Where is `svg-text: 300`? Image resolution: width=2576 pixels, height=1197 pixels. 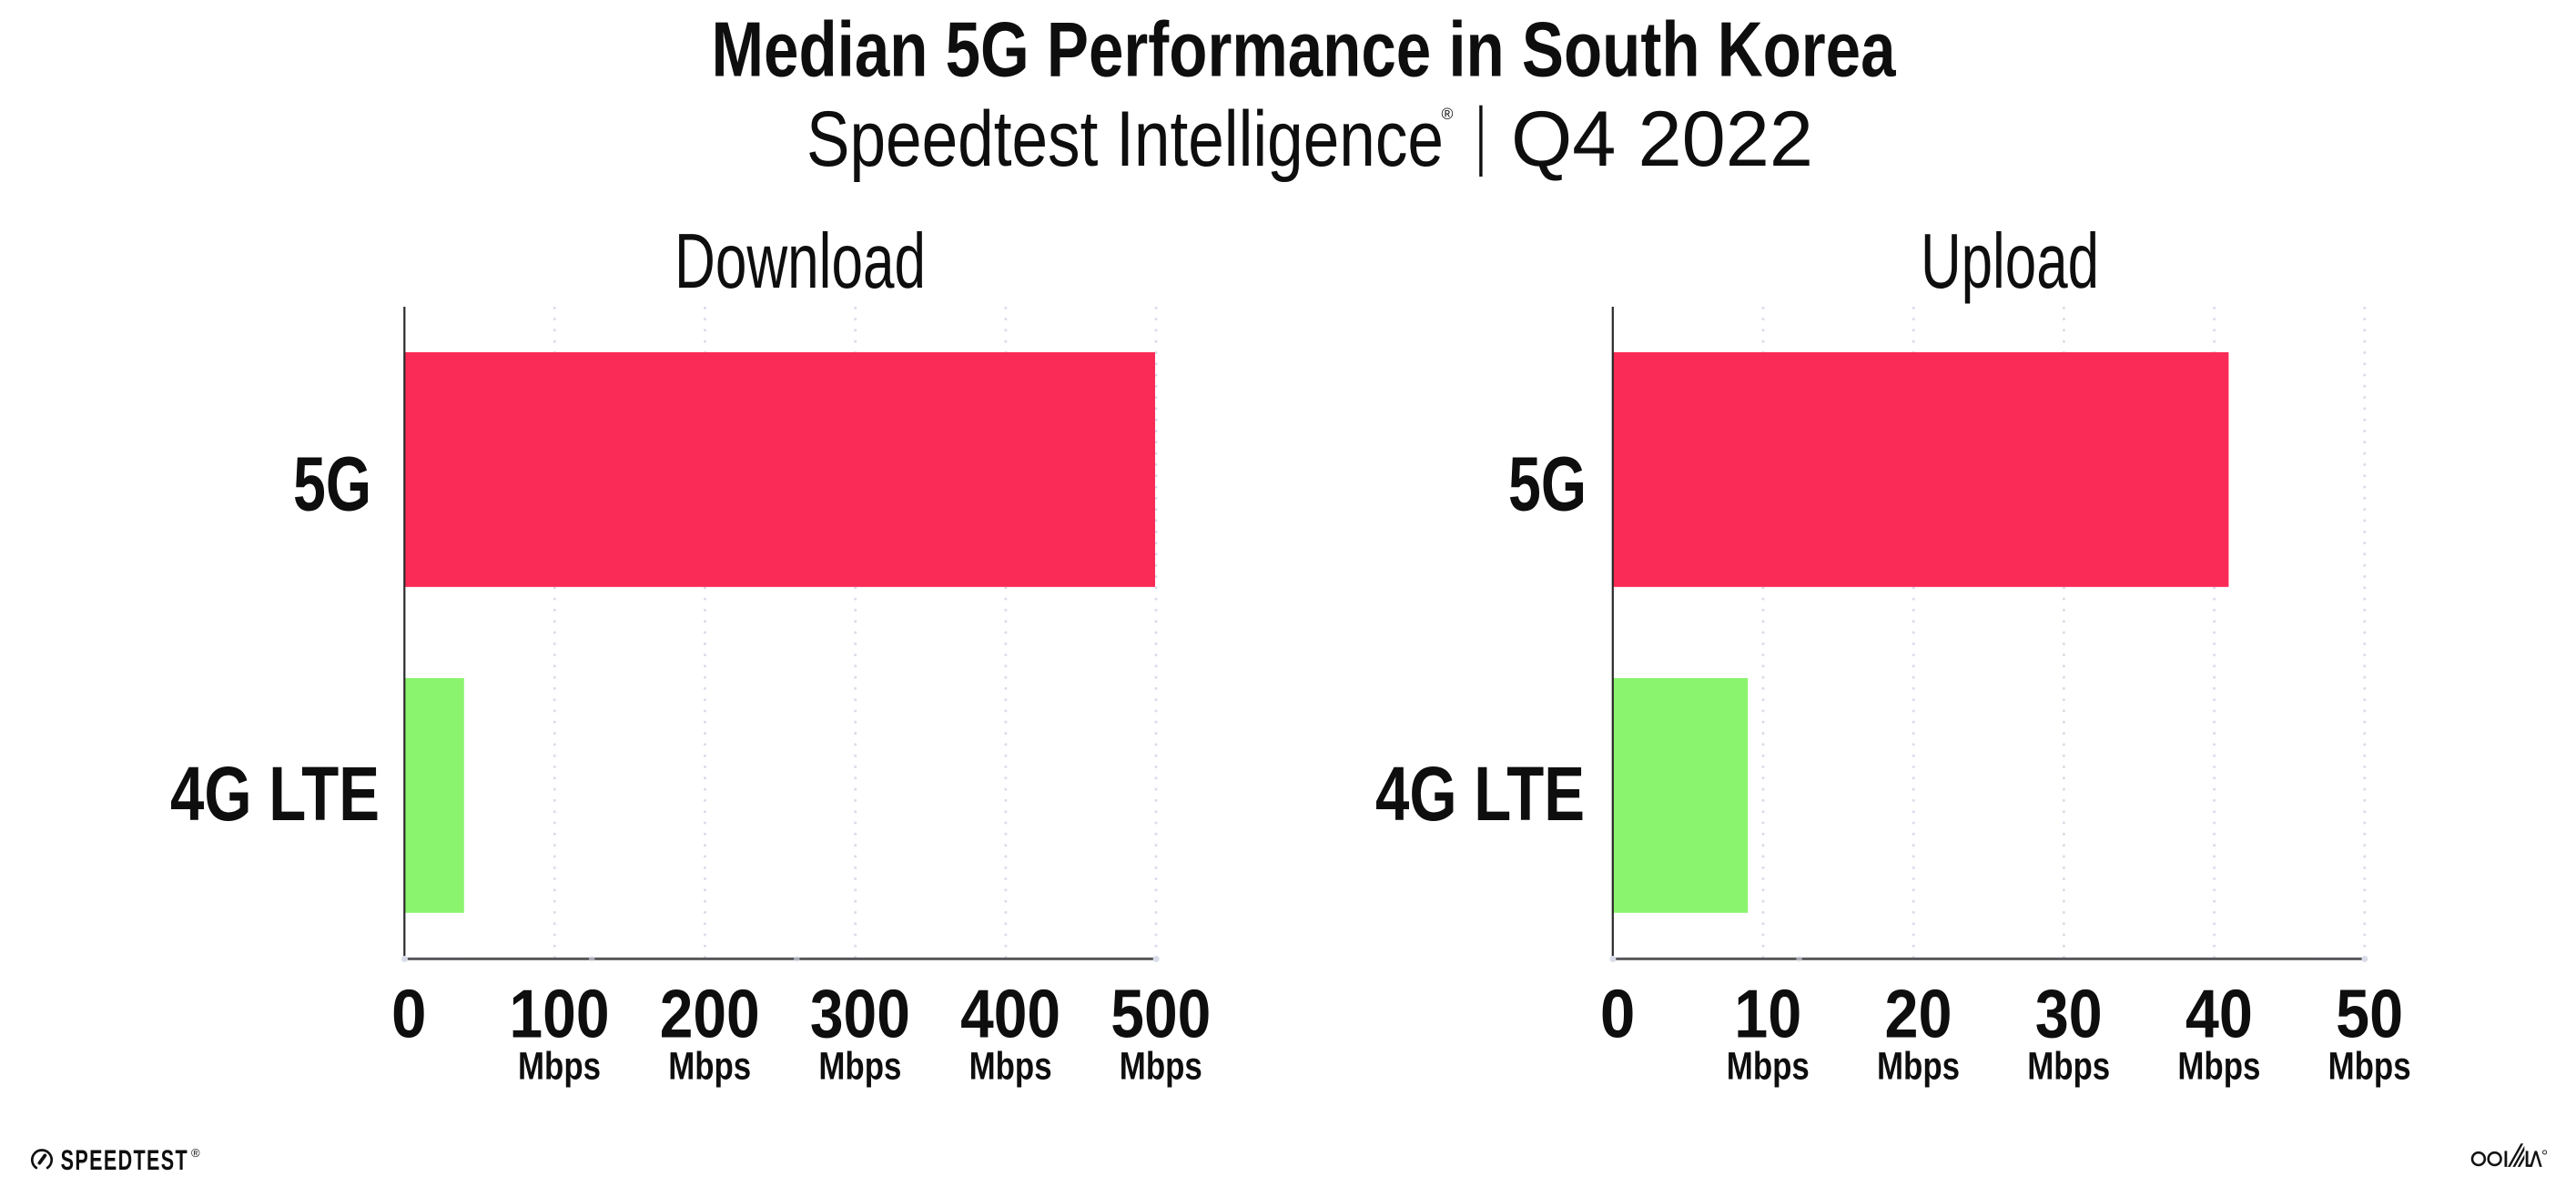 svg-text: 300 is located at coordinates (860, 1015).